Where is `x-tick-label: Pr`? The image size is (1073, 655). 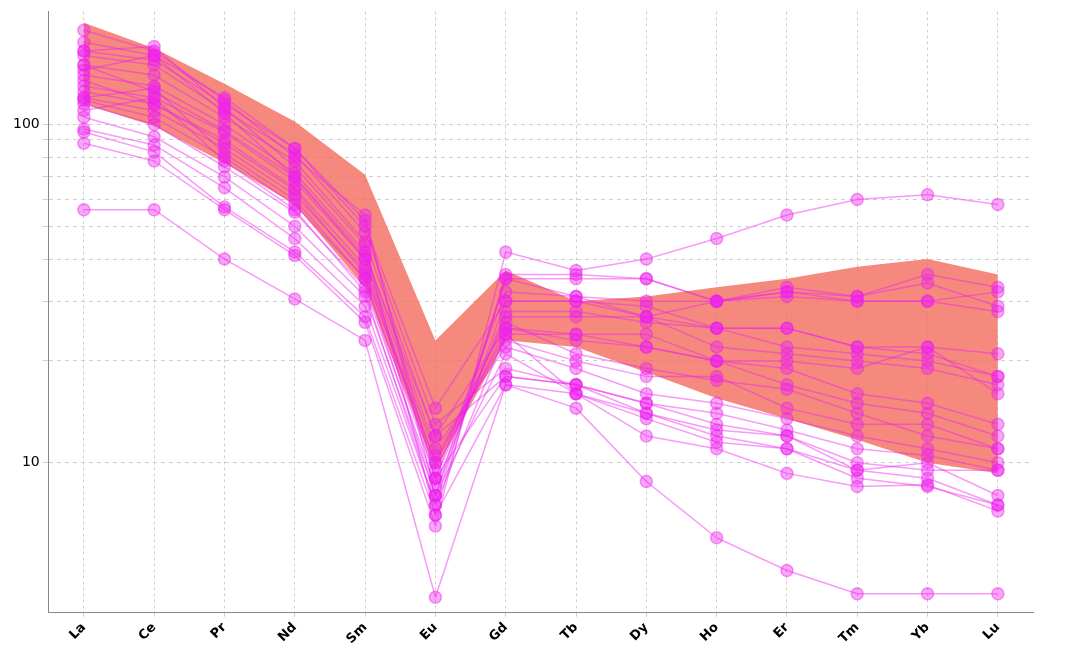
x-tick-label: Pr is located at coordinates (218, 630).